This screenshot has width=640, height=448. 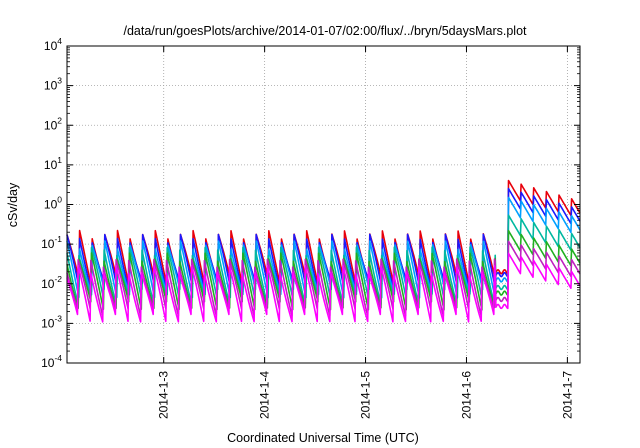 What do you see at coordinates (53, 163) in the screenshot?
I see `y-tick-label: 10¹` at bounding box center [53, 163].